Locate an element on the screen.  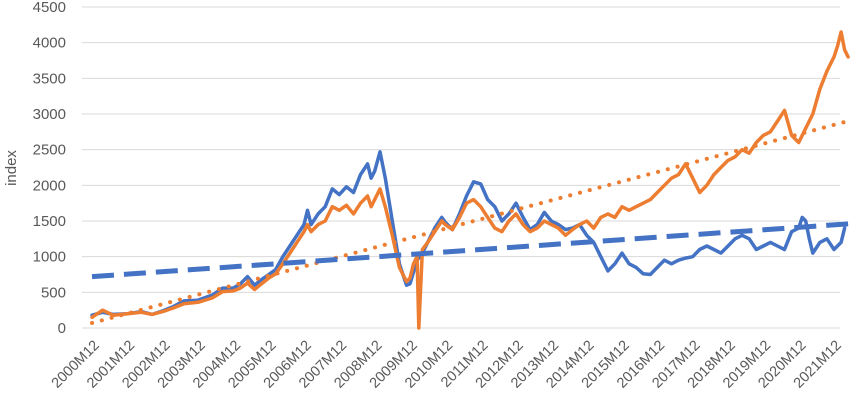
y-tick-label: 2000 is located at coordinates (49, 185).